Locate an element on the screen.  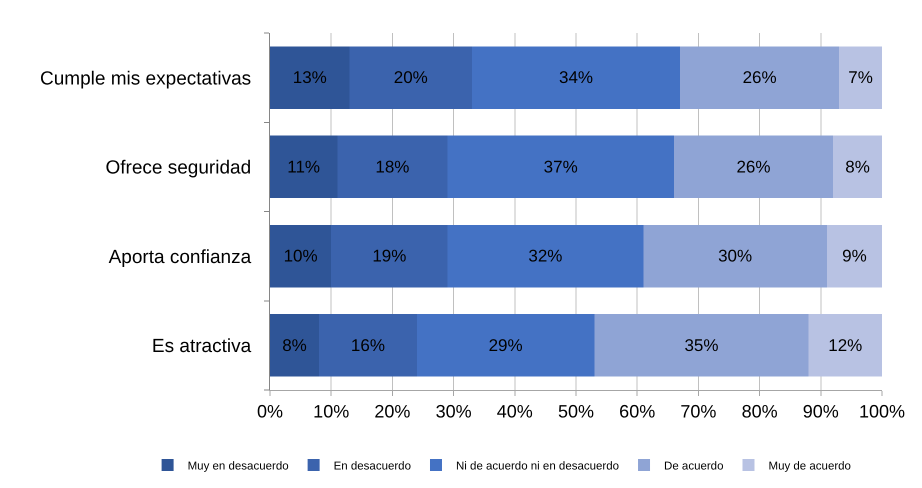
data-label: 32% is located at coordinates (545, 256).